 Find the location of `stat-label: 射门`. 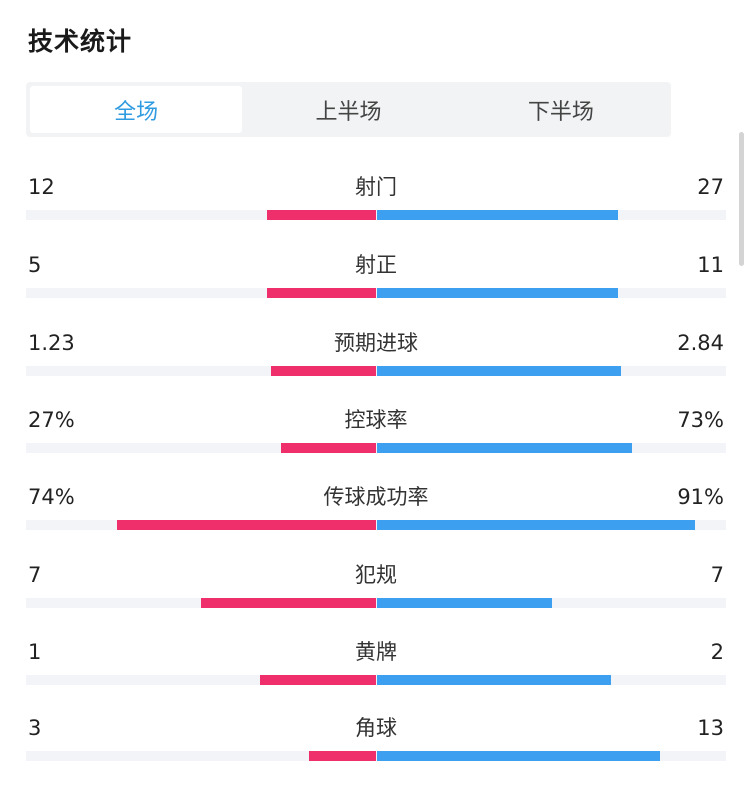

stat-label: 射门 is located at coordinates (376, 187).